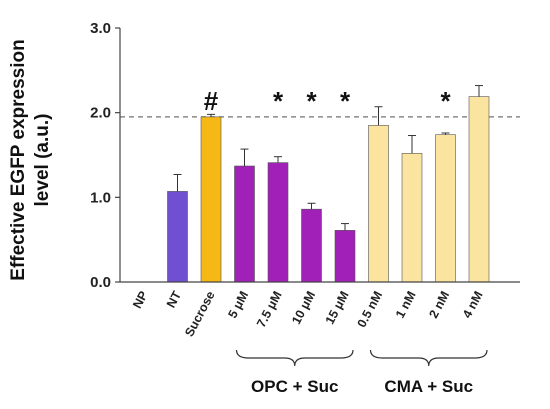 The width and height of the screenshot is (550, 409). Describe the element at coordinates (18, 159) in the screenshot. I see `y-axis-label-line: Effective EGFP expression` at that location.